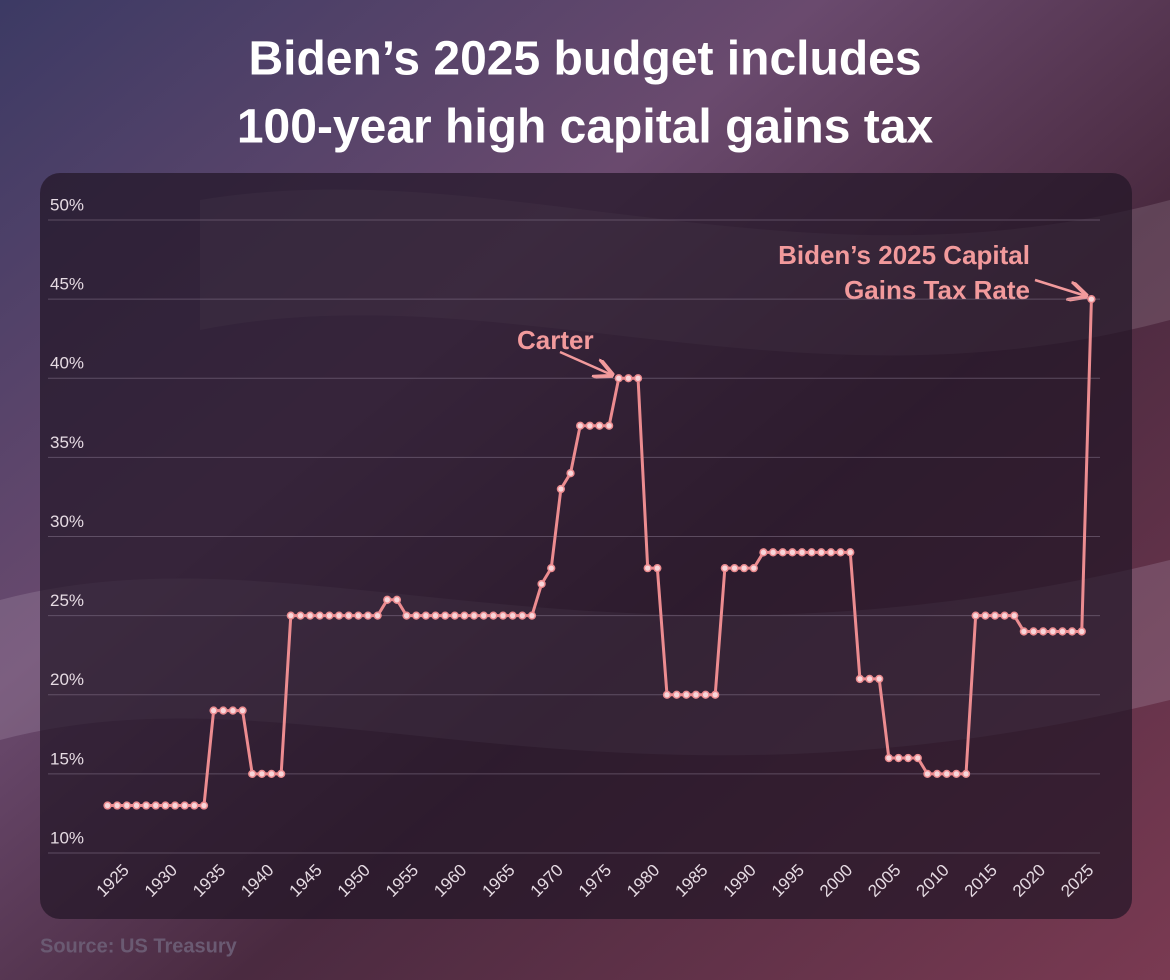 Image resolution: width=1170 pixels, height=980 pixels. Describe the element at coordinates (67, 600) in the screenshot. I see `y-tick-label: 25%` at that location.